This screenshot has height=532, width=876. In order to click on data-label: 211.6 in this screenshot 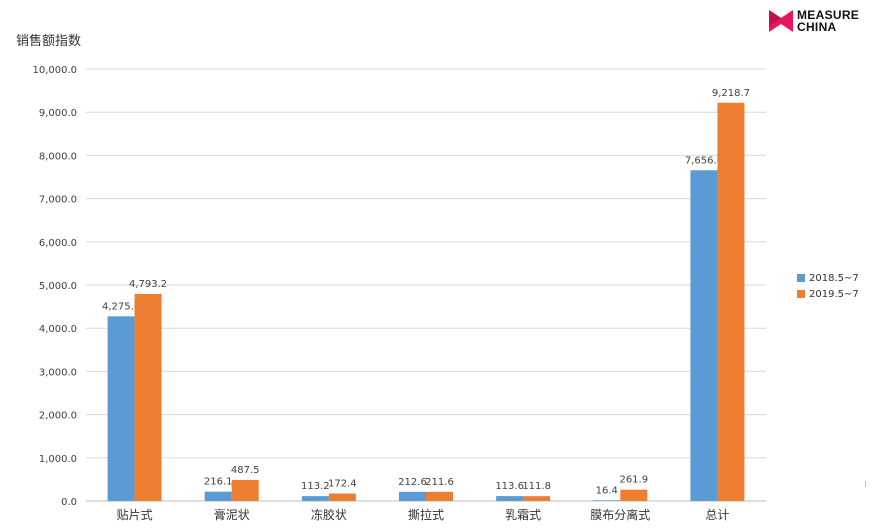, I will do `click(439, 482)`.